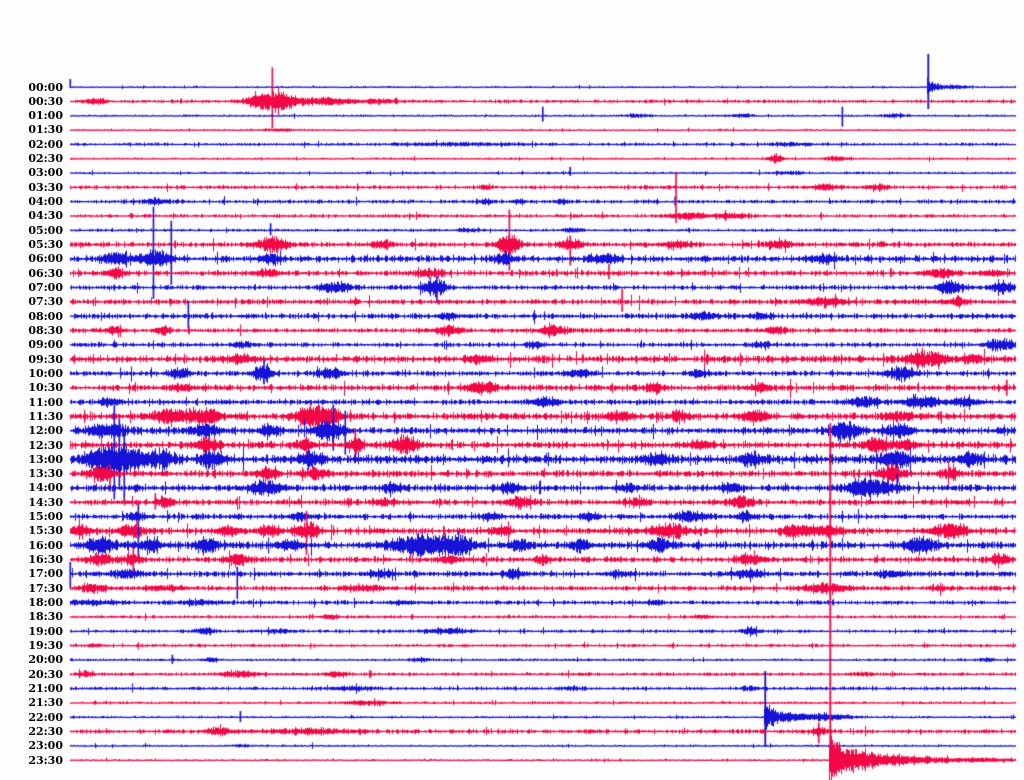  Describe the element at coordinates (45, 717) in the screenshot. I see `time-label: 22:00` at that location.